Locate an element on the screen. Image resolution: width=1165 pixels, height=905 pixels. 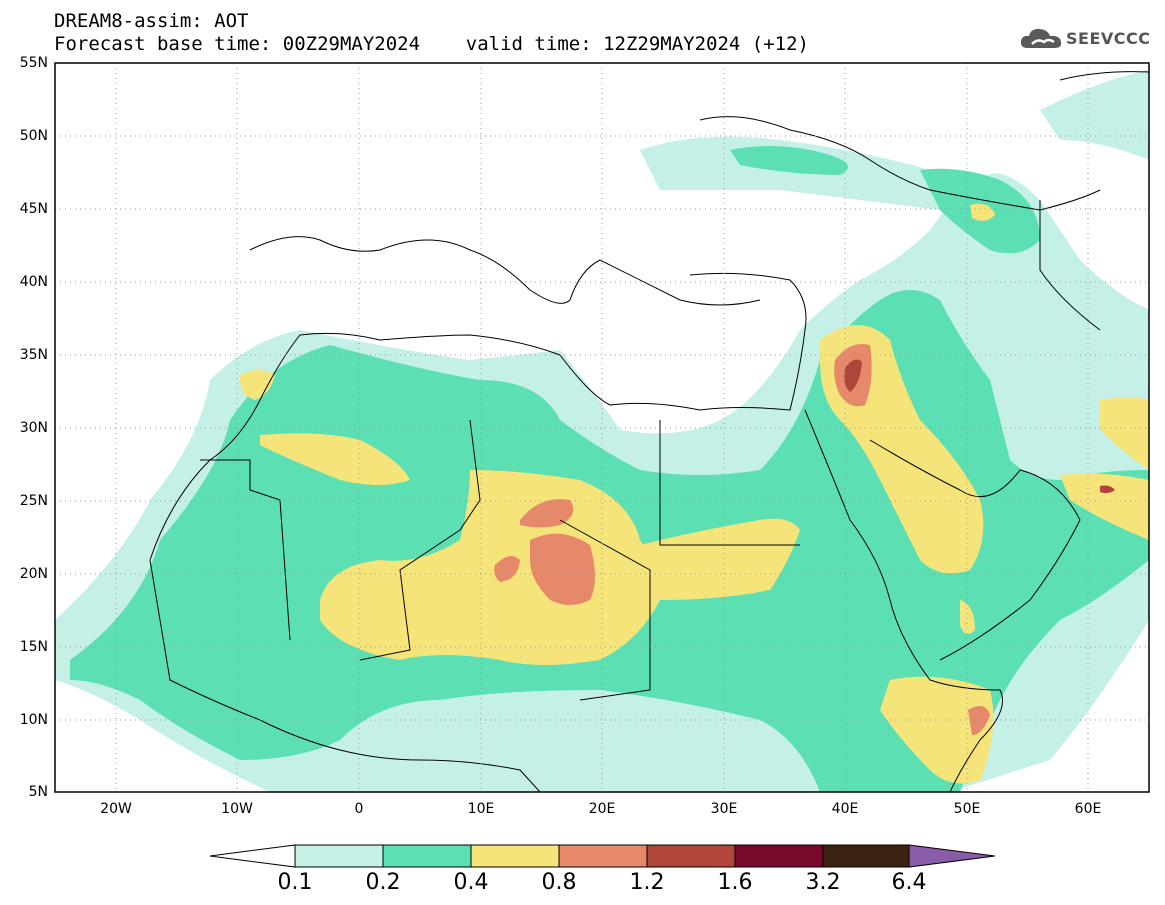
colorbar-label: 0.4 is located at coordinates (471, 882).